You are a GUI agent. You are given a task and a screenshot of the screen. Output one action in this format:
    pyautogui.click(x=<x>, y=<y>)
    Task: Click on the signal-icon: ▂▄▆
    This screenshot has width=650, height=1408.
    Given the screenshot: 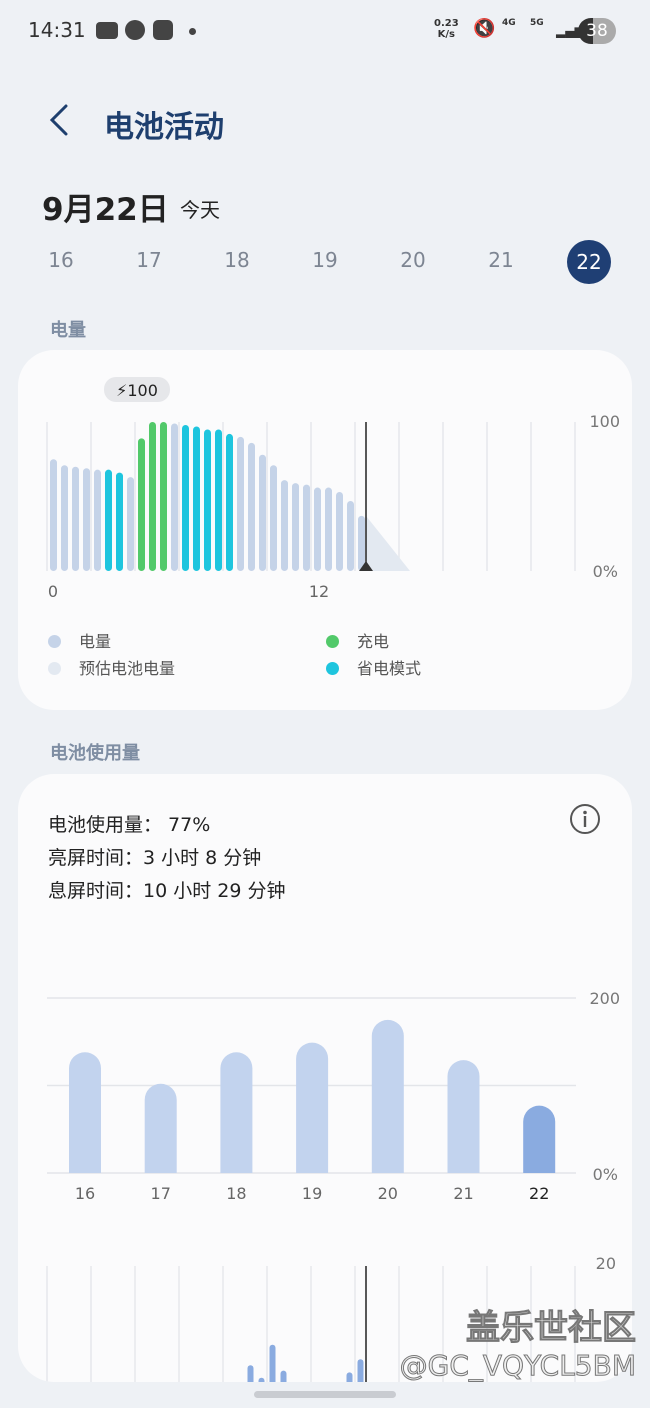 What is the action you would take?
    pyautogui.click(x=570, y=31)
    